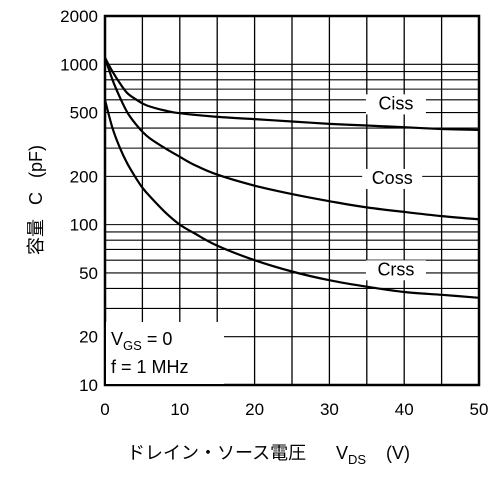  Describe the element at coordinates (216, 453) in the screenshot. I see `x-axis-title-main: ドレイン・ソース電圧` at that location.